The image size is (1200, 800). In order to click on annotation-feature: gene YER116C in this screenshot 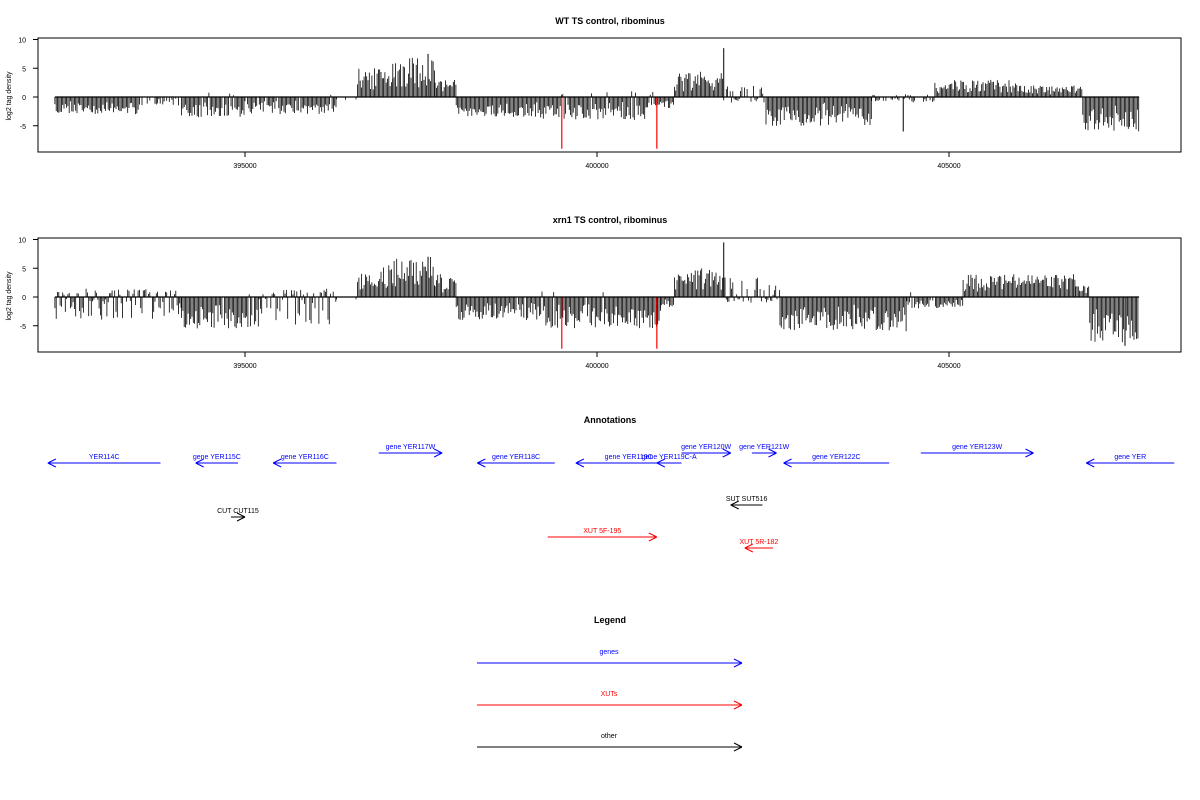, I will do `click(304, 461)`.